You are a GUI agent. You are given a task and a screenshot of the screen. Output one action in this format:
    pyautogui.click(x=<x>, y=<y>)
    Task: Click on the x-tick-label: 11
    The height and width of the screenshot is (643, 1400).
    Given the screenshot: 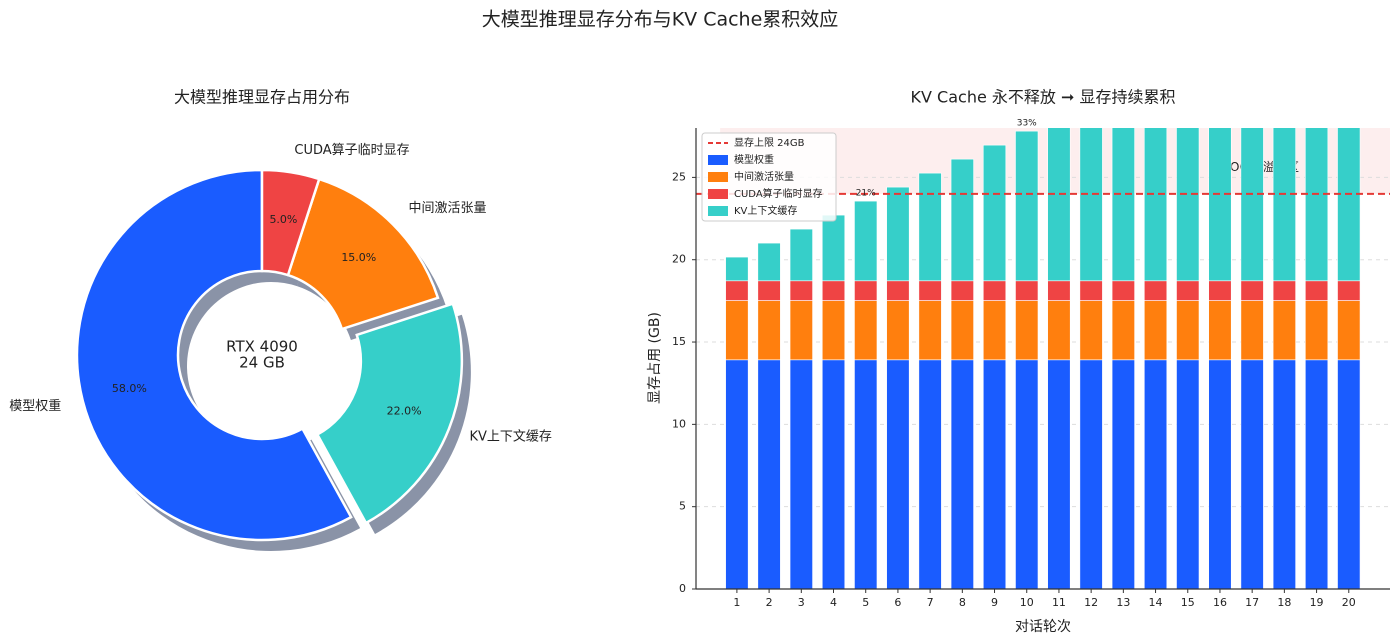 What is the action you would take?
    pyautogui.click(x=1059, y=602)
    